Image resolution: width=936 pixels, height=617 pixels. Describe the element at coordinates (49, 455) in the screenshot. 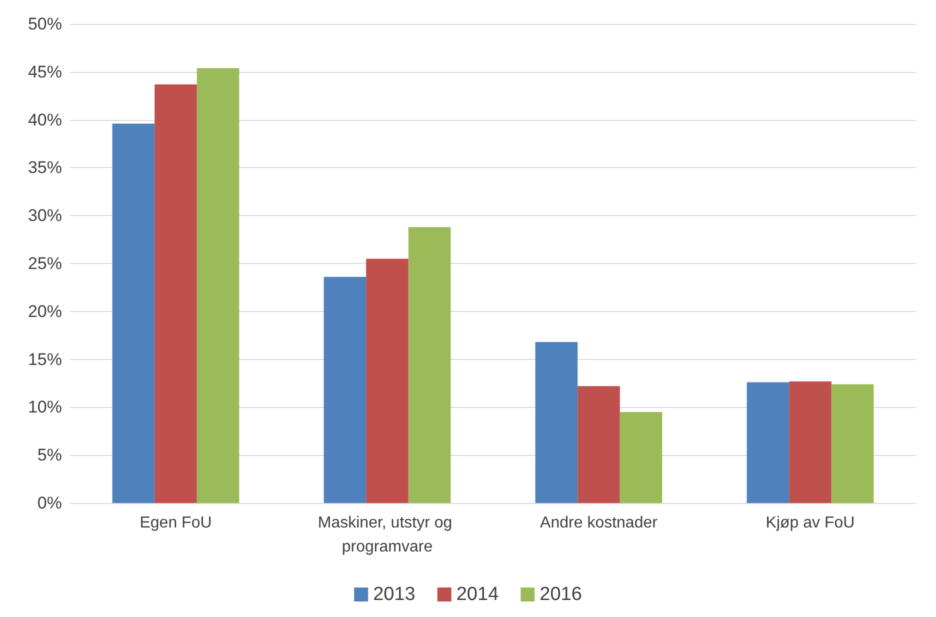

I see `y-tick-label: 5%` at that location.